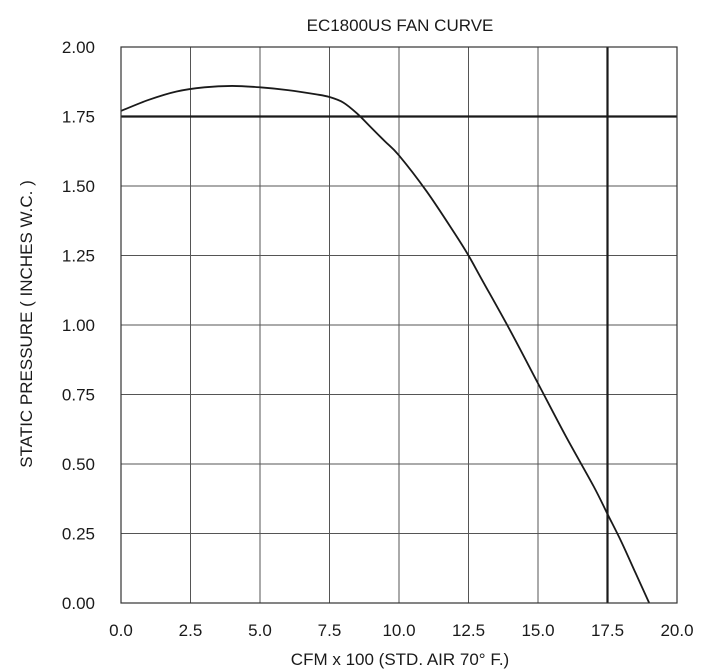 The image size is (716, 671). I want to click on y-tick-label: 1.50, so click(78, 186).